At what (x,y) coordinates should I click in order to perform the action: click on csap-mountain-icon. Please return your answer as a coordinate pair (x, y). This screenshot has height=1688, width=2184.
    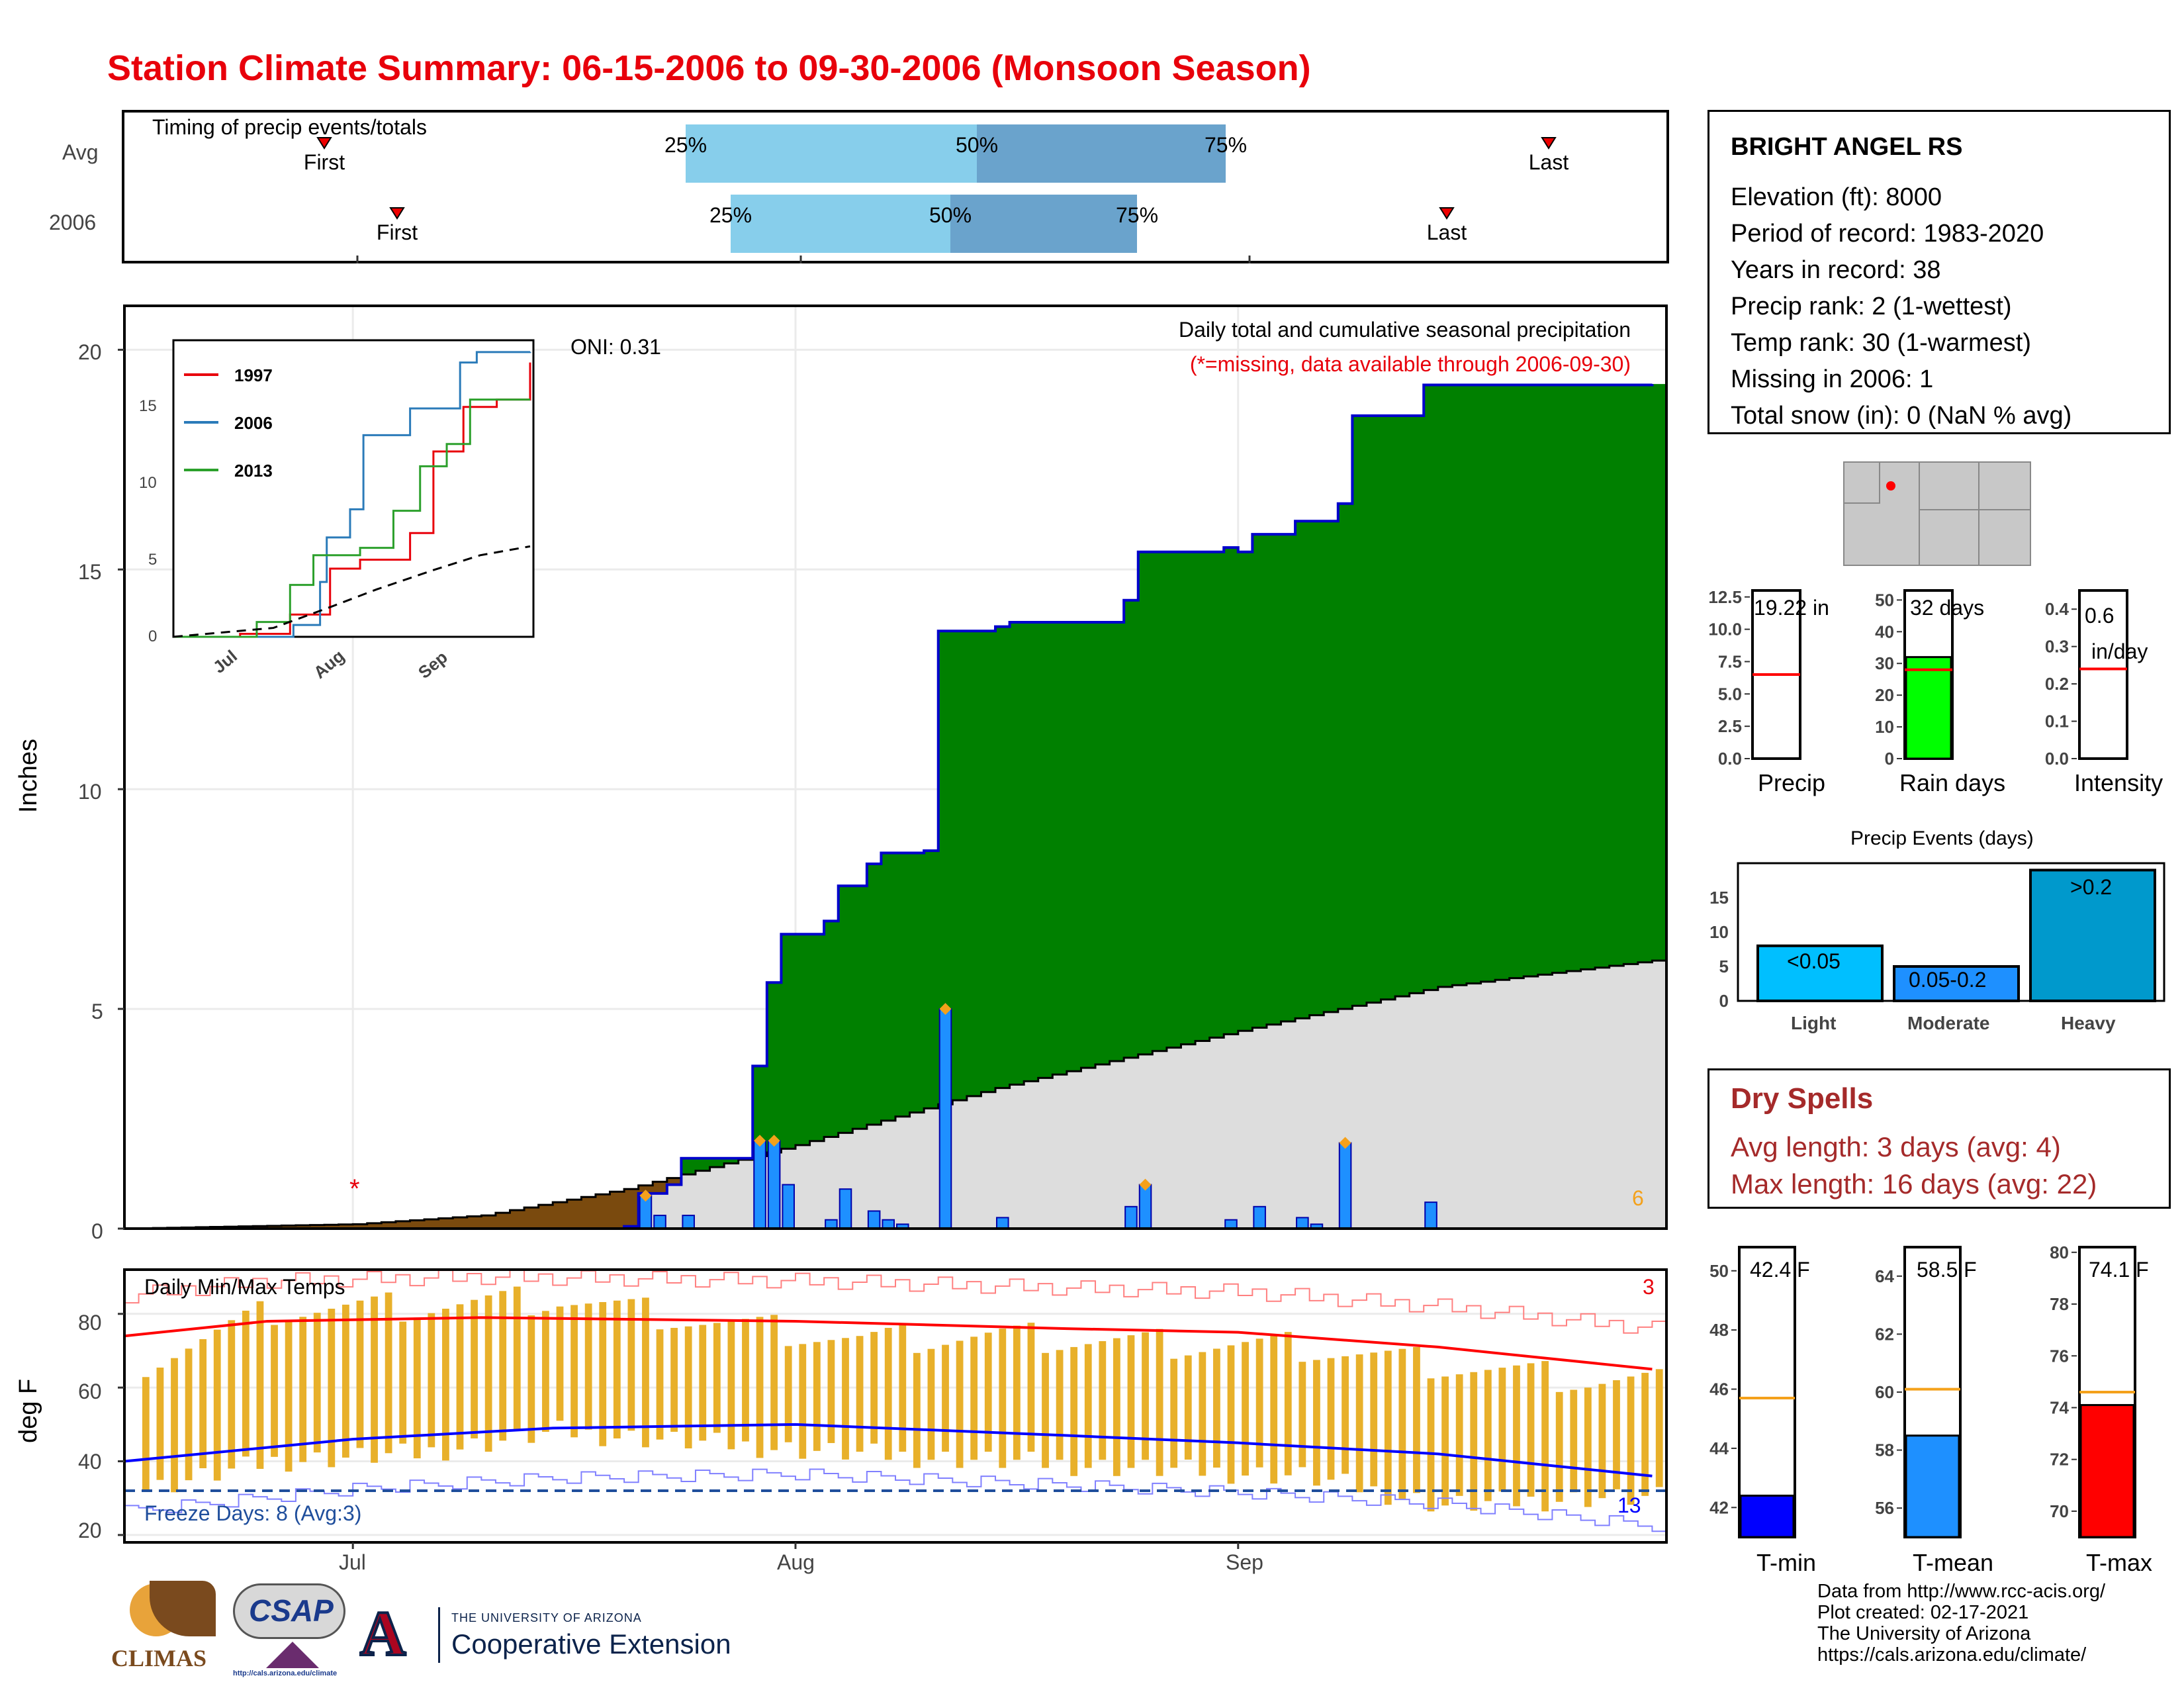
    Looking at the image, I should click on (292, 1655).